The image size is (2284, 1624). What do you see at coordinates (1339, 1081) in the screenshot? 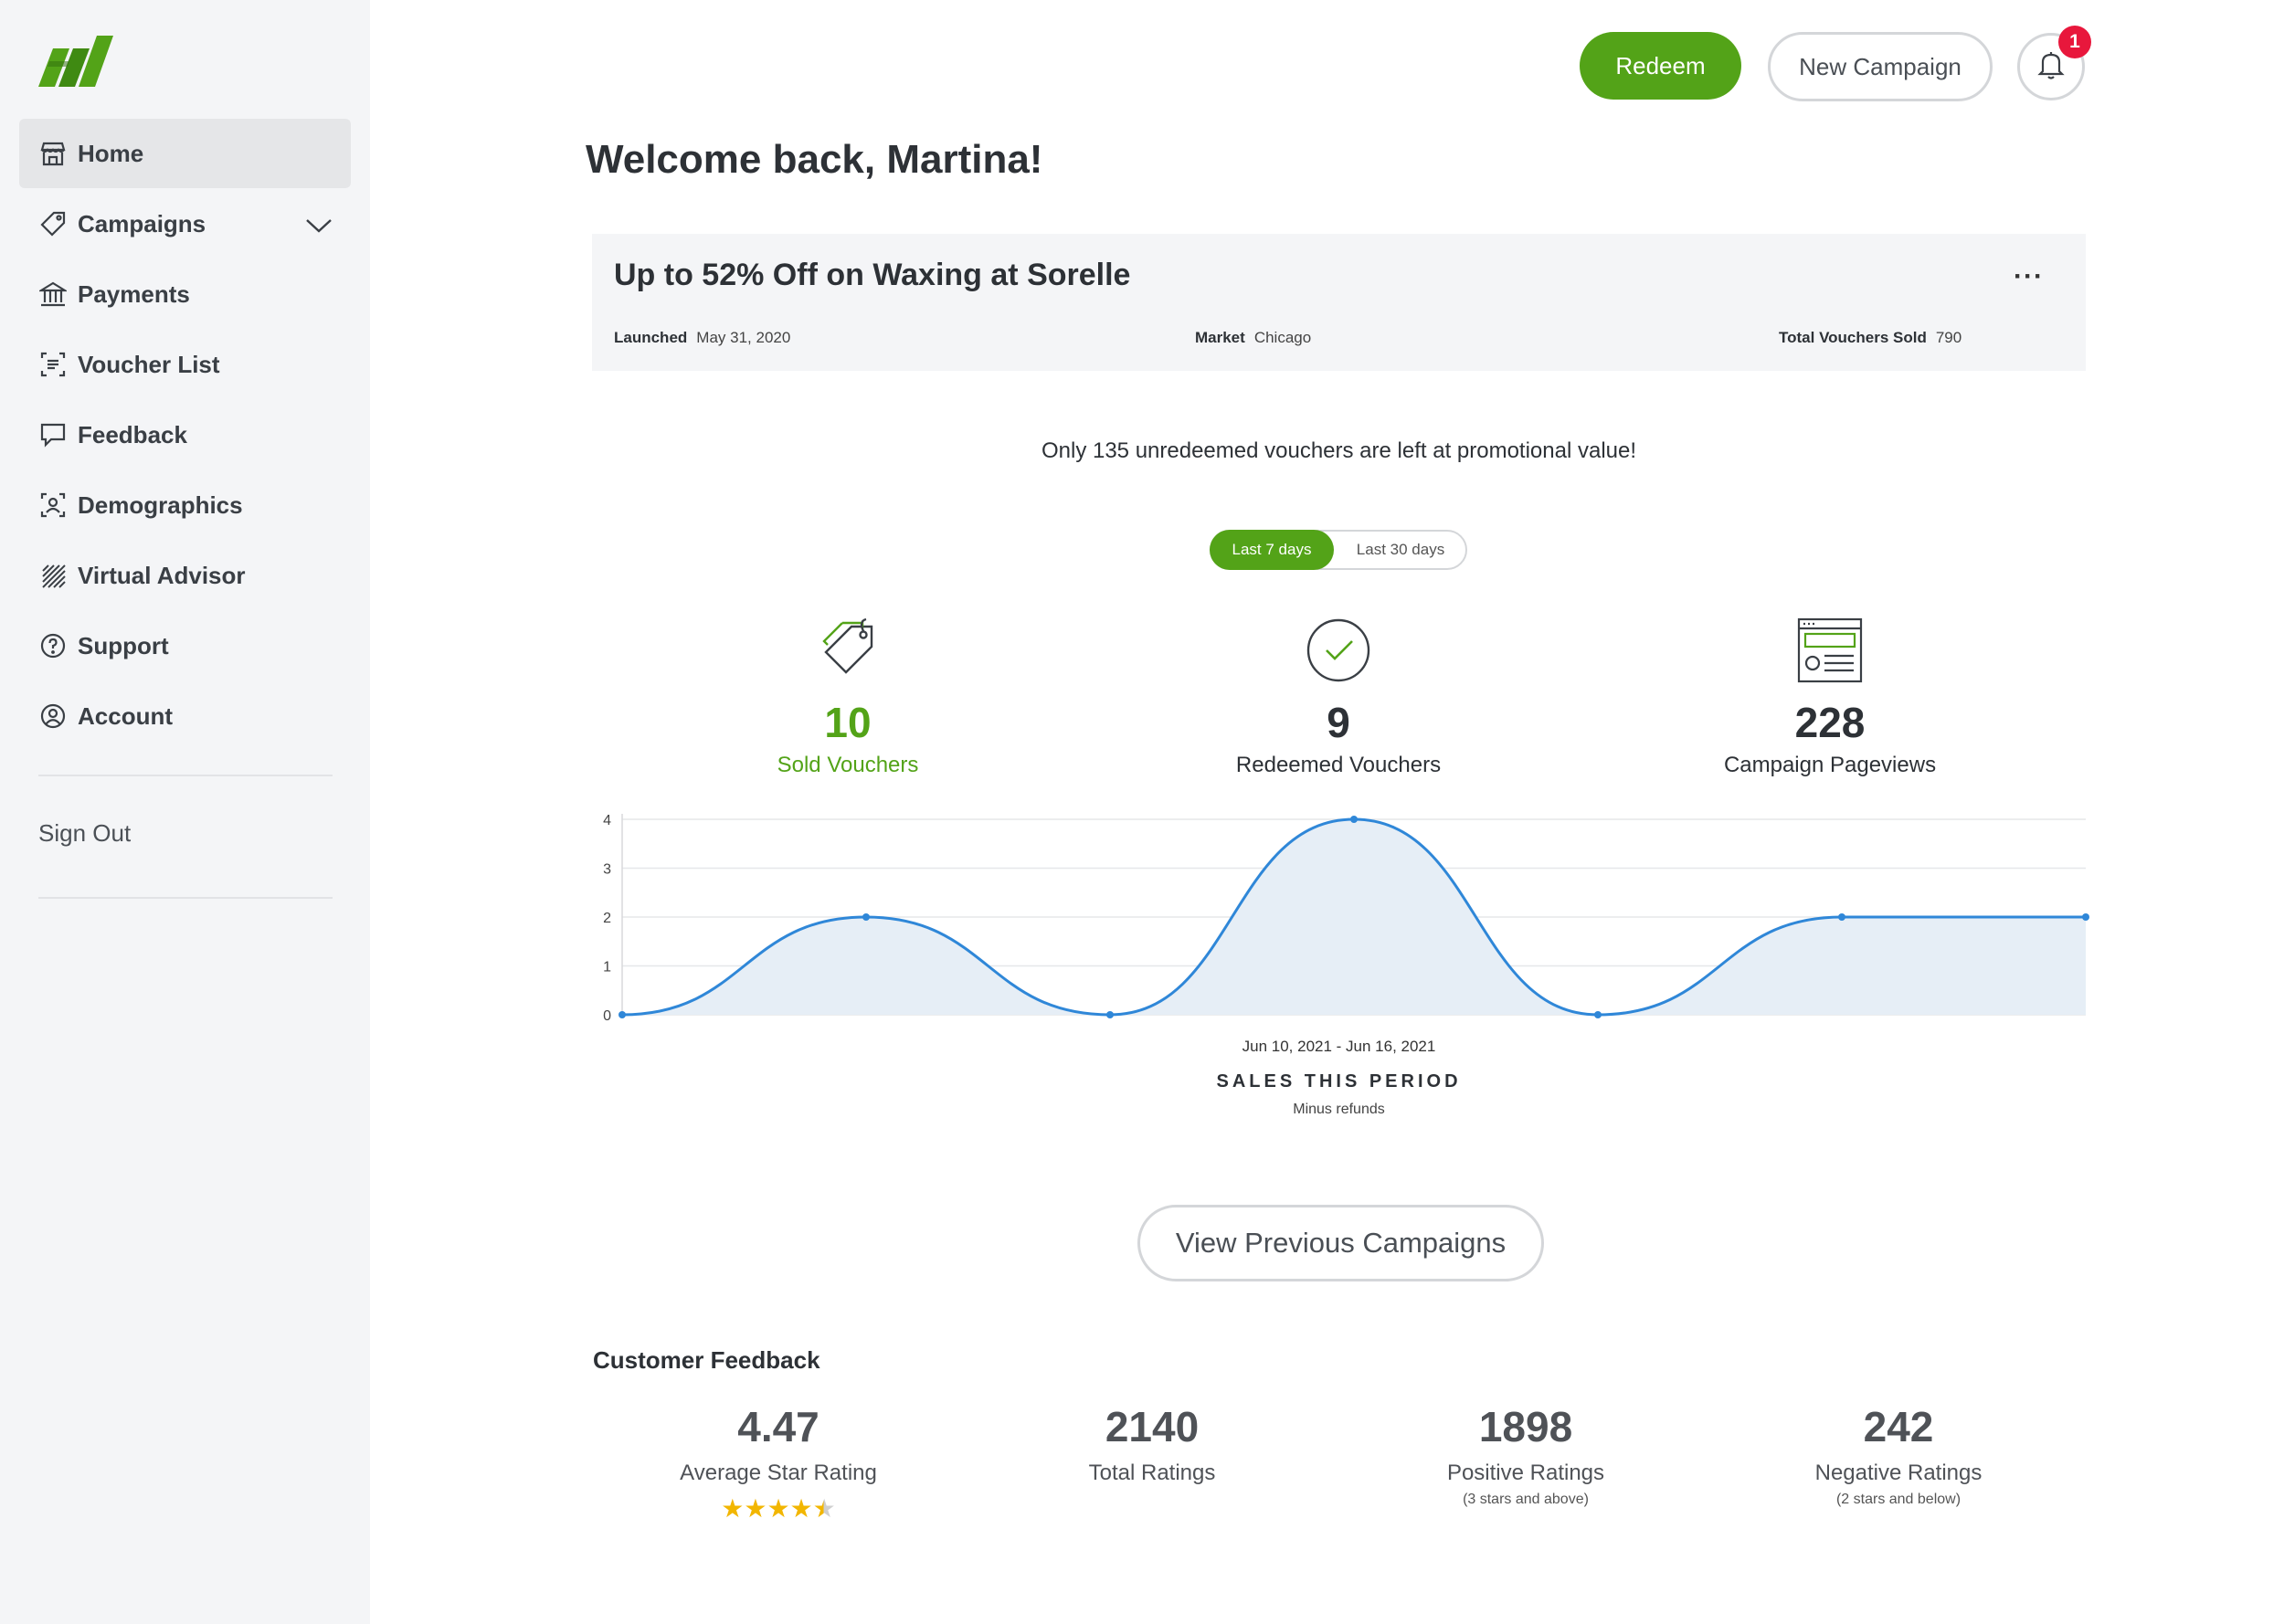
I see `chart-title: SALES THIS PERIOD` at bounding box center [1339, 1081].